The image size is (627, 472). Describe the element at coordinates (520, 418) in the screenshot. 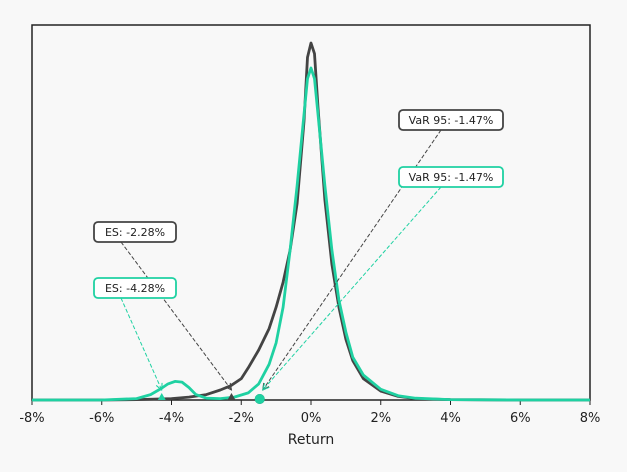

I see `x-tick-label: 6%` at that location.